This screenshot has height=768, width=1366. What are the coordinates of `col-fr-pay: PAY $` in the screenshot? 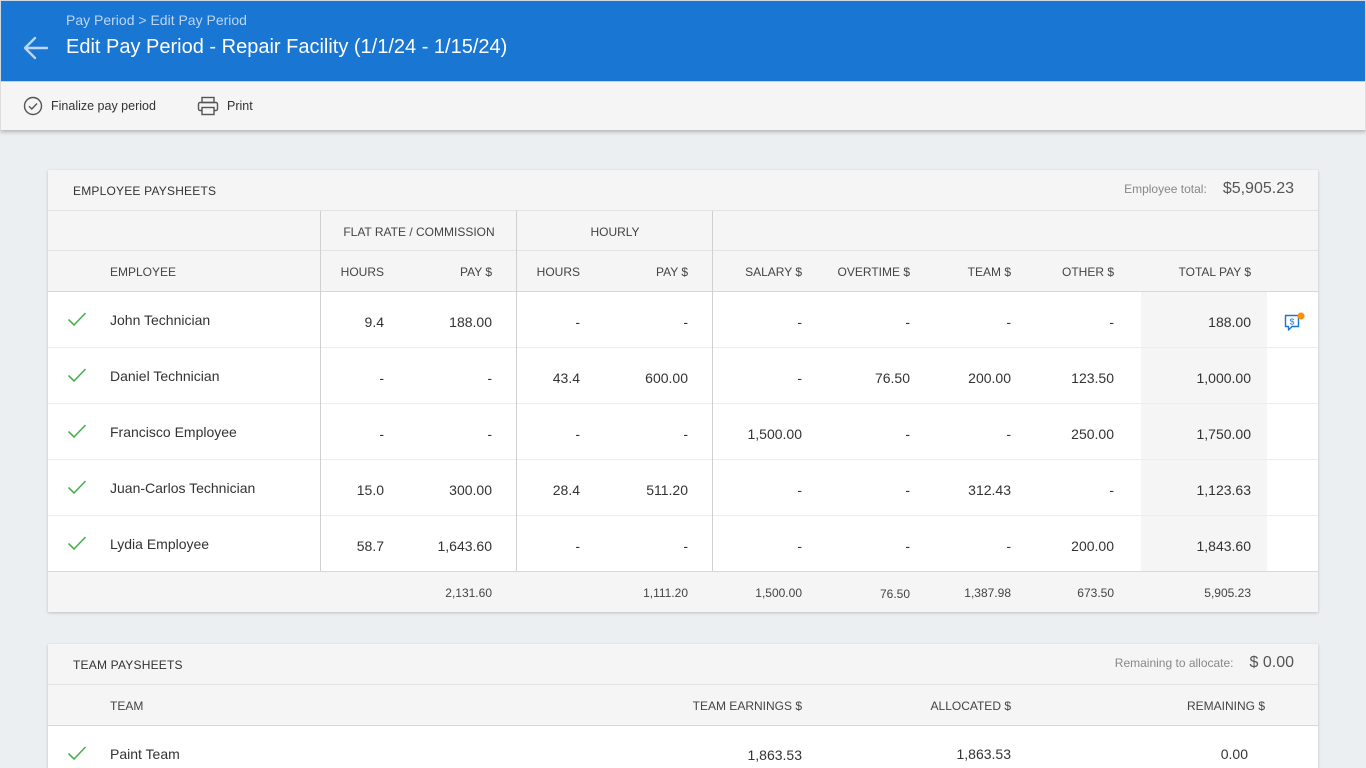 It's located at (475, 272).